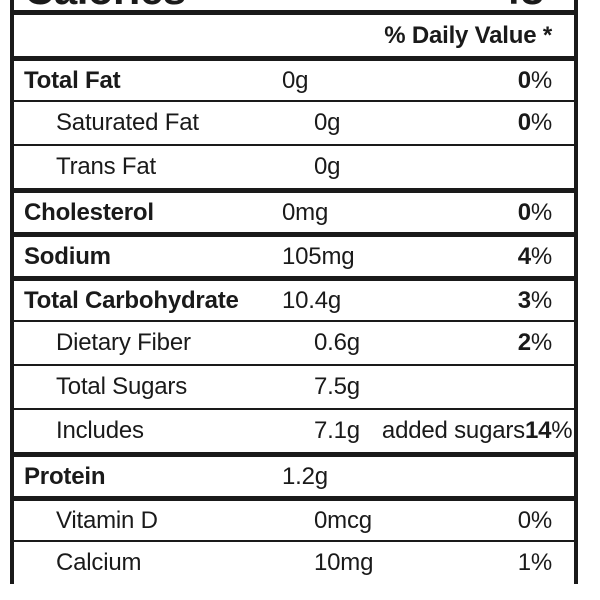 The image size is (600, 600). Describe the element at coordinates (337, 430) in the screenshot. I see `nutrient-amount: 7.1g` at that location.